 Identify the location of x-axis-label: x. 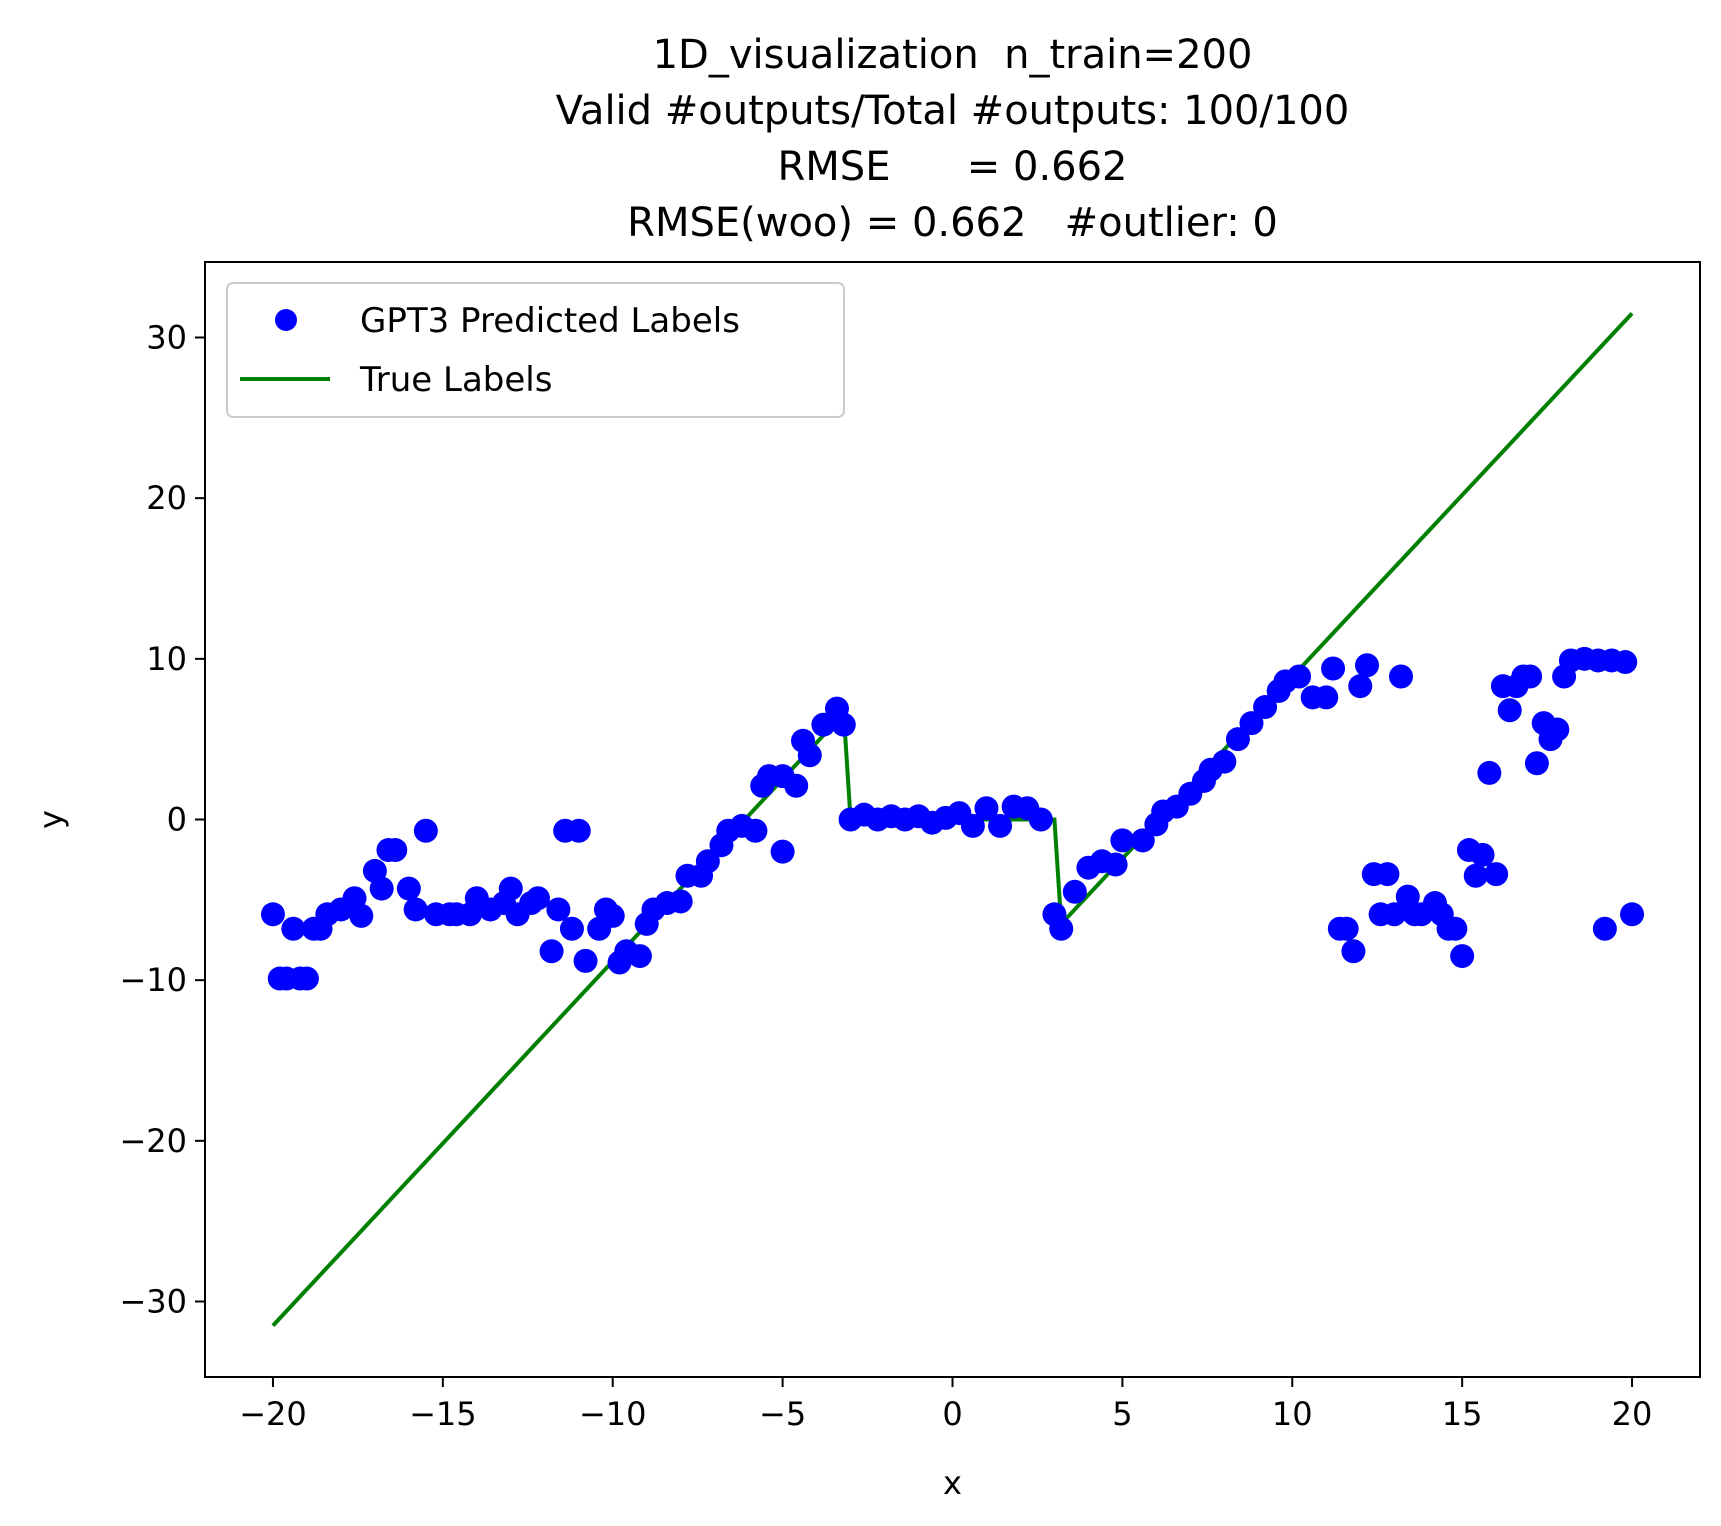
(952, 1483).